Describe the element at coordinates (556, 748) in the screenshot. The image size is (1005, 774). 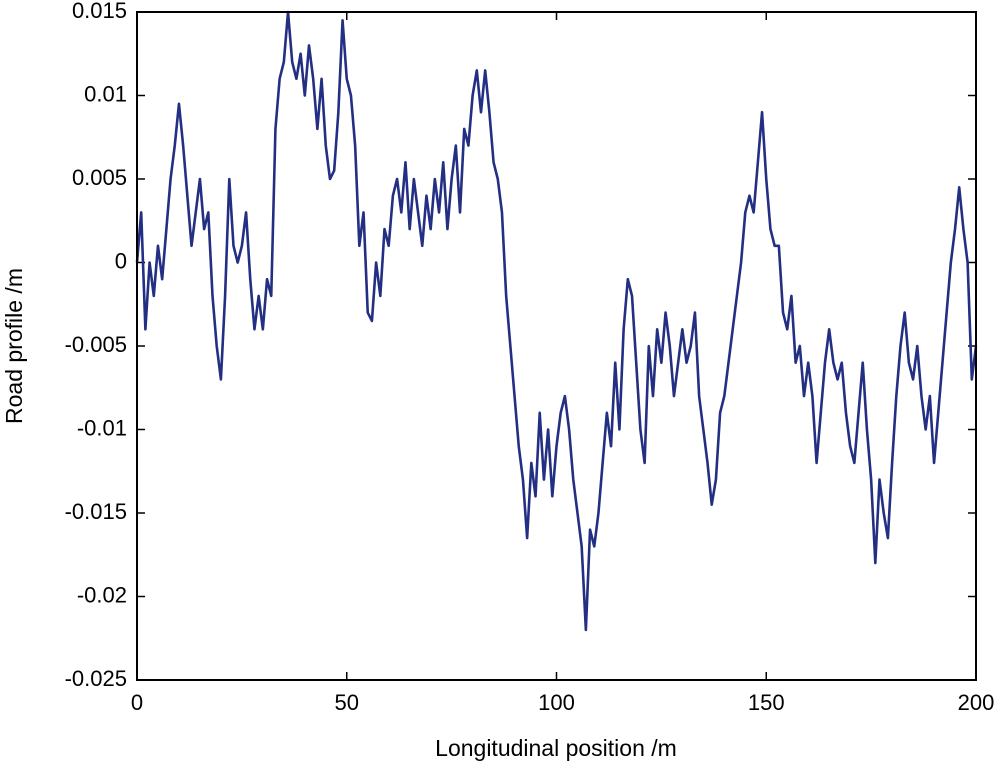
I see `x-axis-title: Longitudinal position /m` at that location.